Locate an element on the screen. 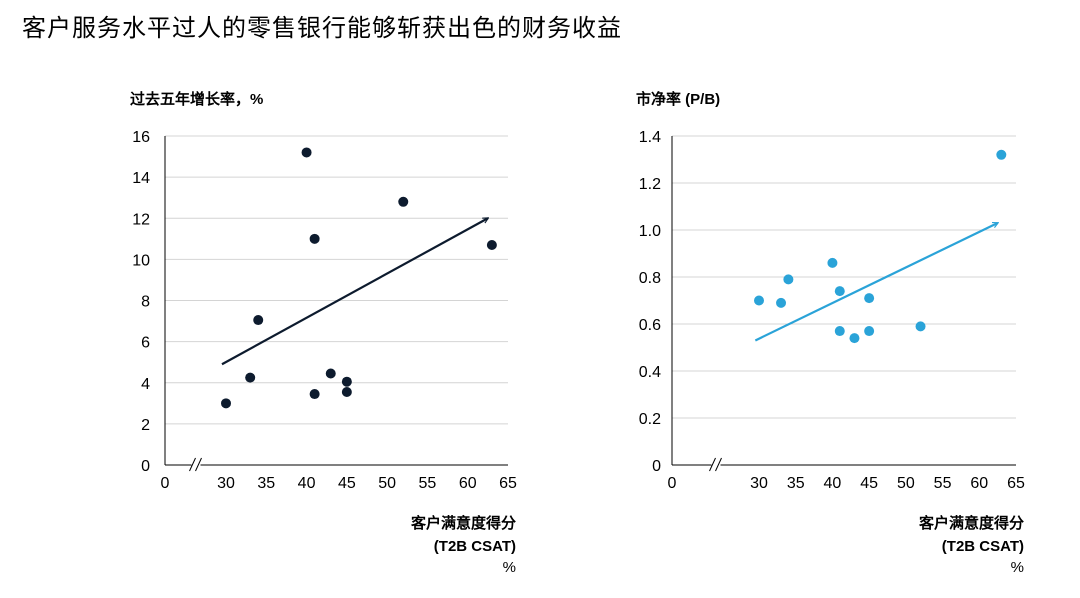  y-tick-label: 0.2 is located at coordinates (650, 419).